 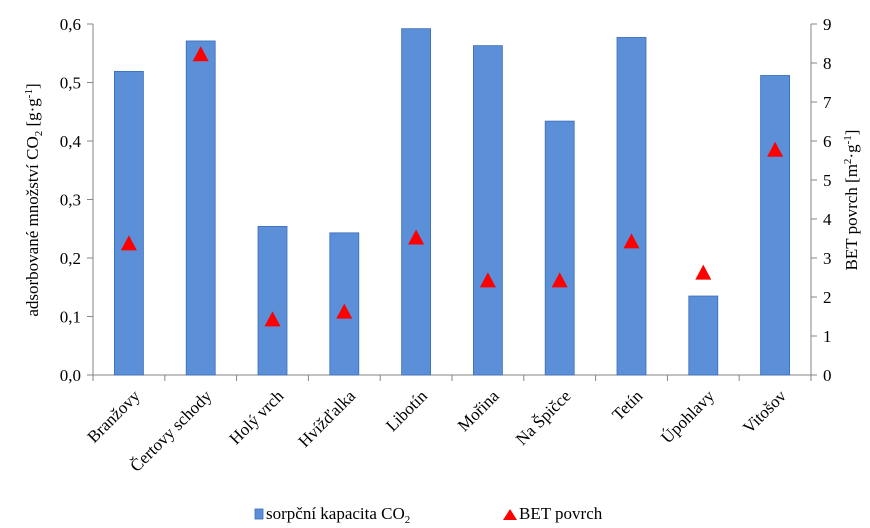 I want to click on legend-bar-swatch, so click(x=259, y=514).